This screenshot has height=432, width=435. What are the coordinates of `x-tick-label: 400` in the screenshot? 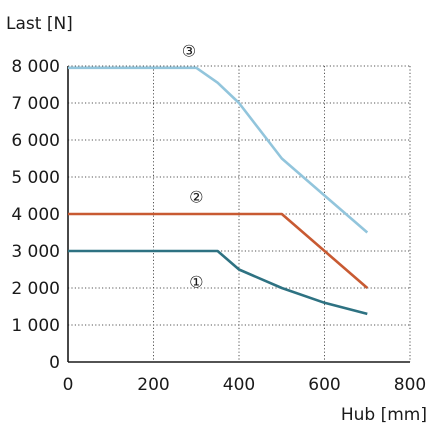 It's located at (239, 385).